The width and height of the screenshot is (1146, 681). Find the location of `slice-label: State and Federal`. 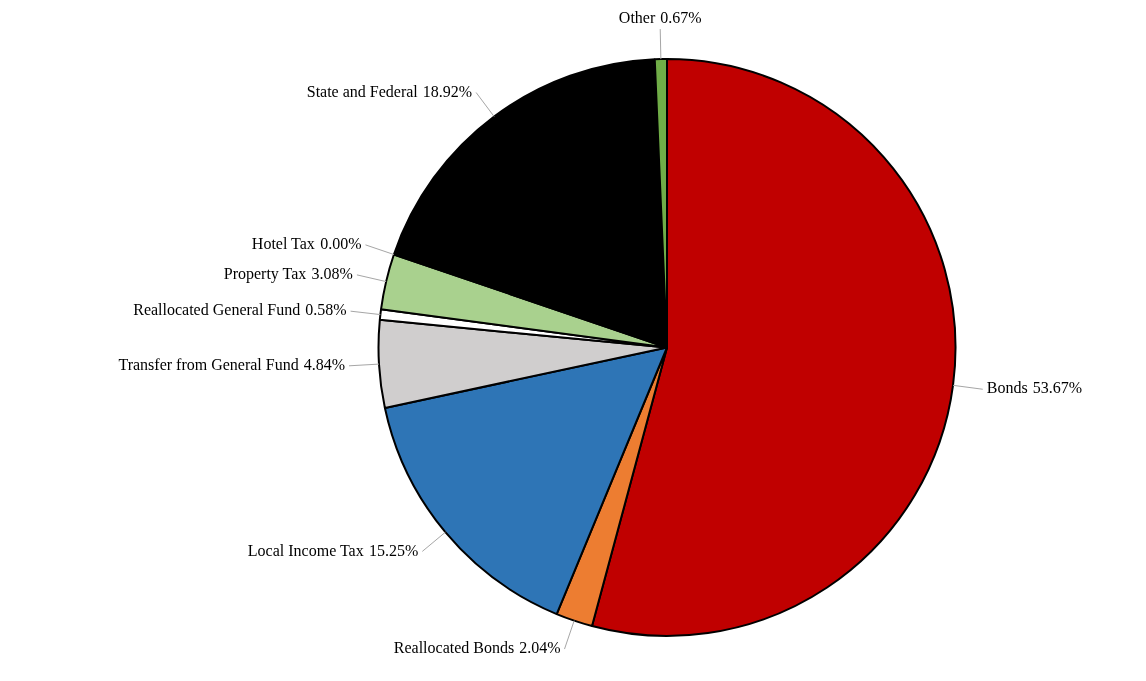

slice-label: State and Federal is located at coordinates (362, 91).